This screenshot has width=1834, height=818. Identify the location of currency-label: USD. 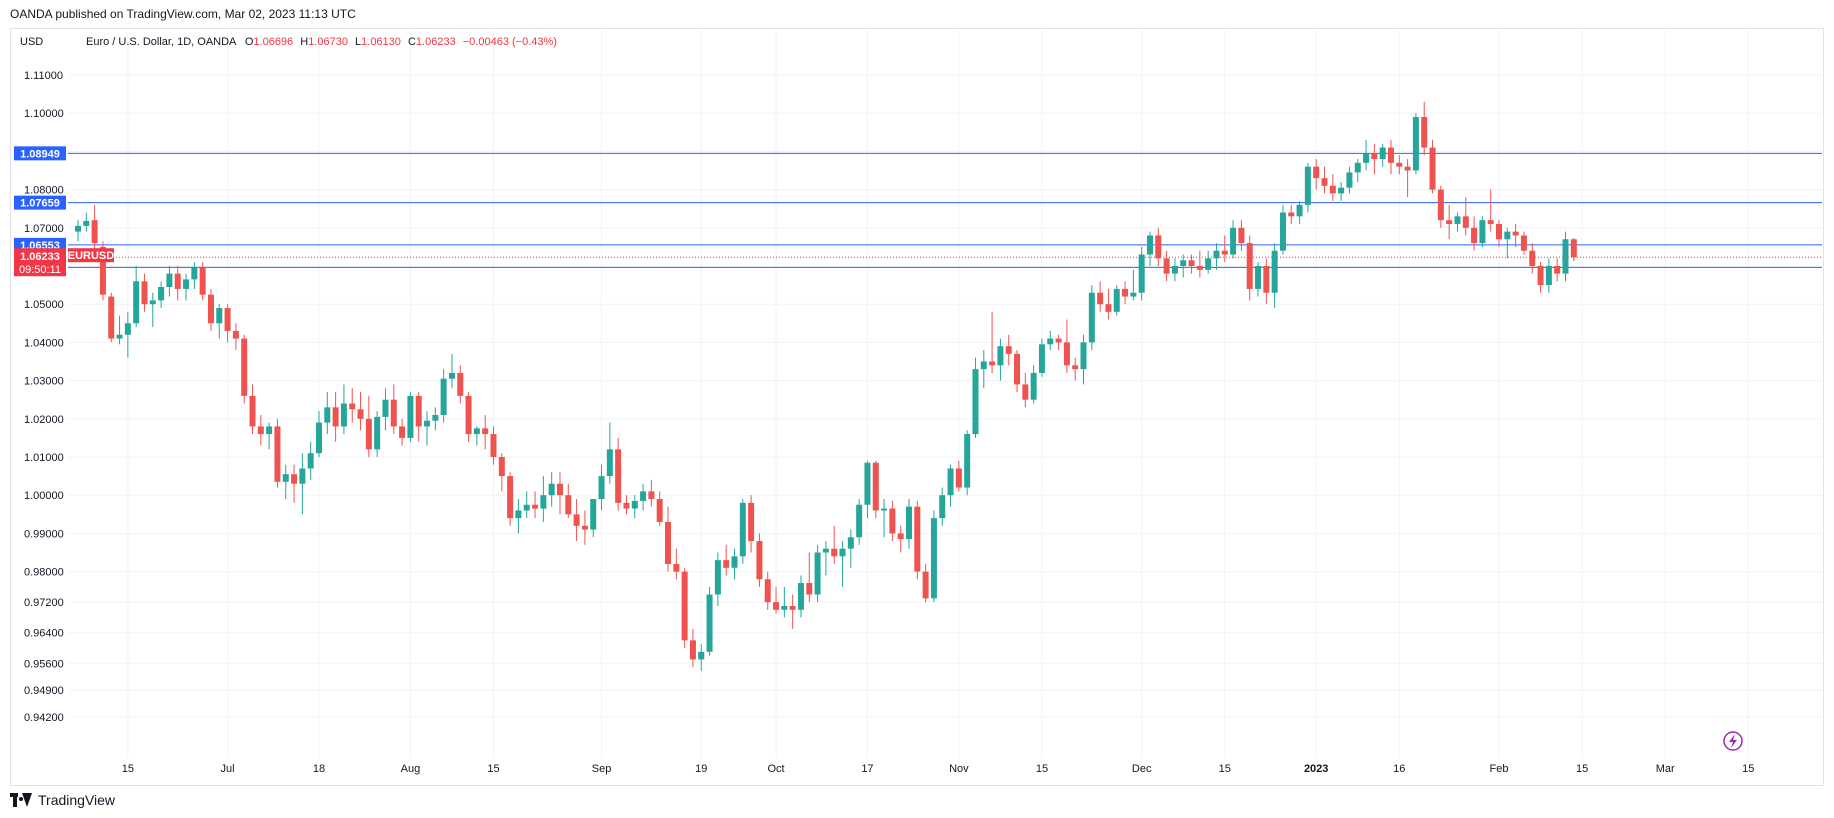
(31, 42).